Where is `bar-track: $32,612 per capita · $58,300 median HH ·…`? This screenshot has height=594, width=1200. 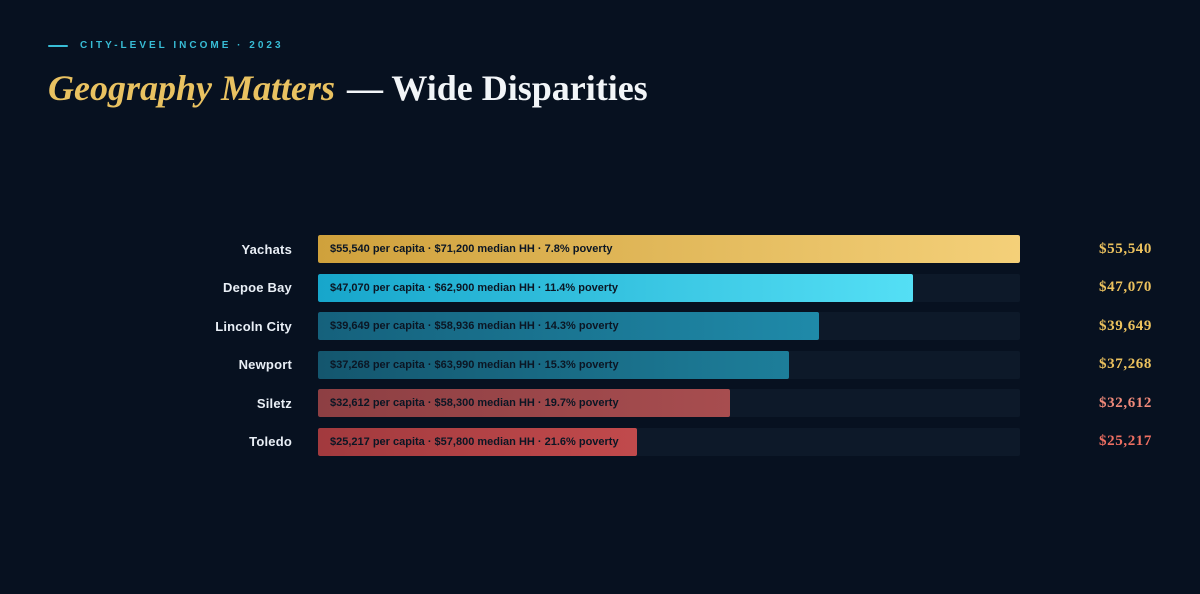
bar-track: $32,612 per capita · $58,300 median HH ·… is located at coordinates (669, 403).